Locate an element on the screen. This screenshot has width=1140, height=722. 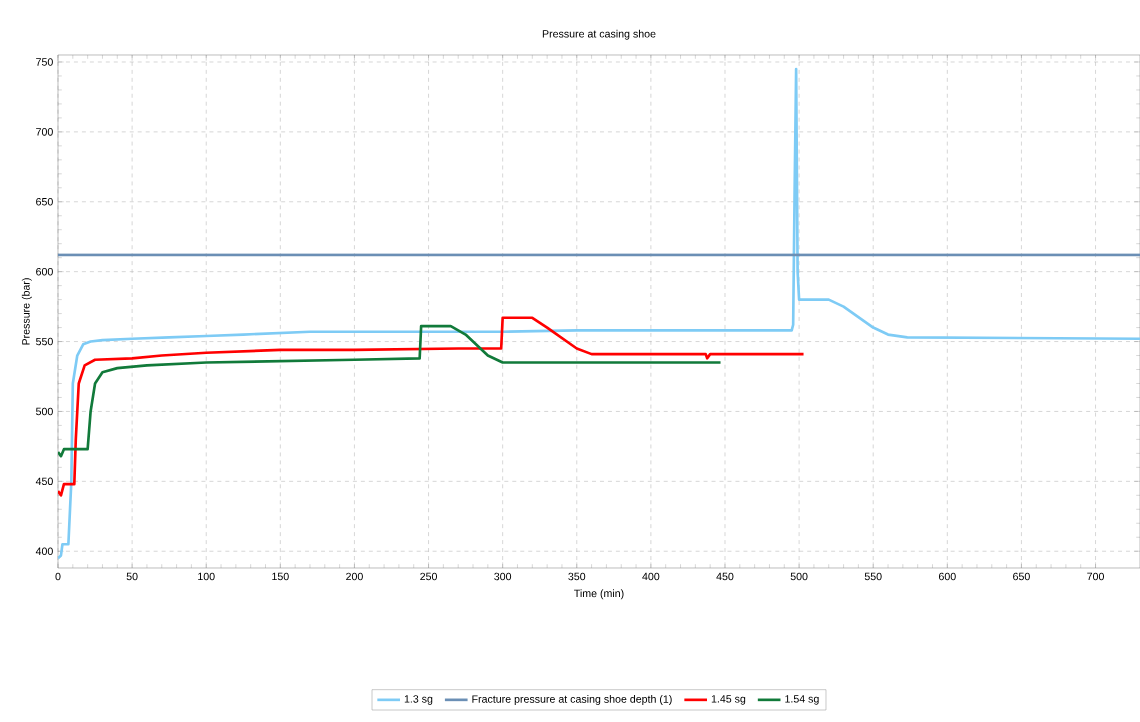
y-tick-label: 400 is located at coordinates (44, 551).